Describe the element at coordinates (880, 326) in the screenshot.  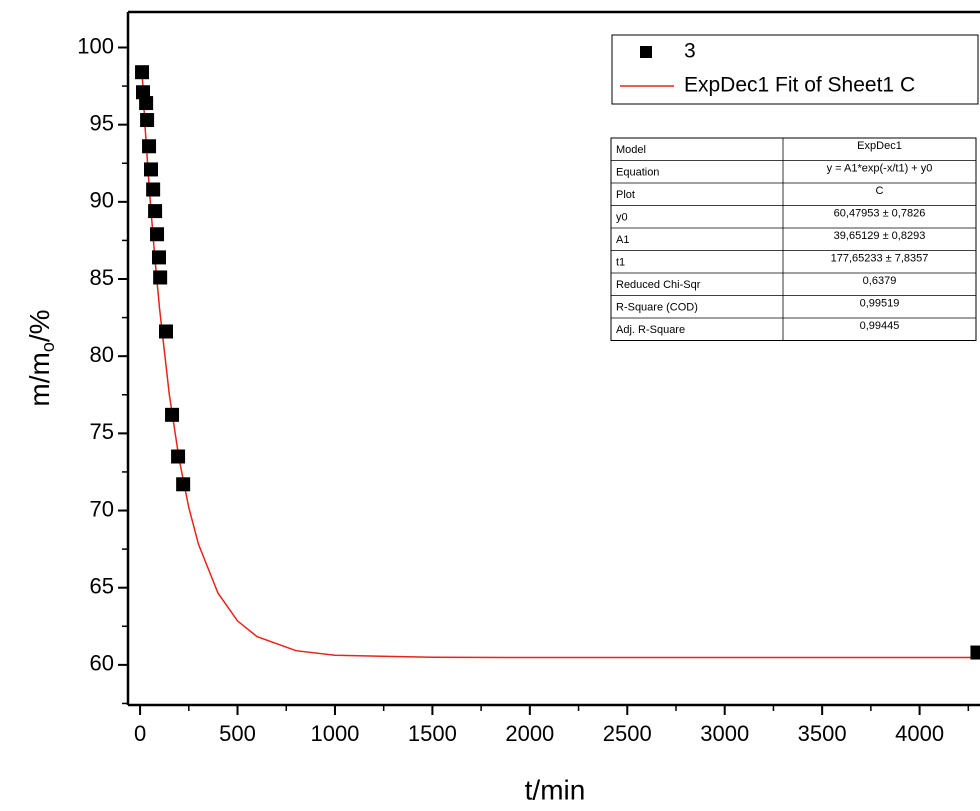
I see `table-value: 0,99445` at that location.